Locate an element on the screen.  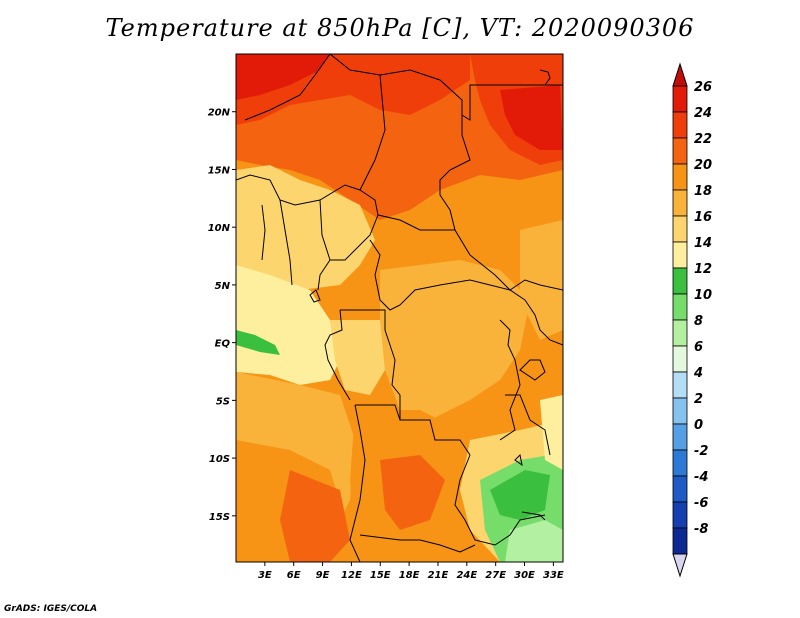
region-18-central is located at coordinates (455, 340).